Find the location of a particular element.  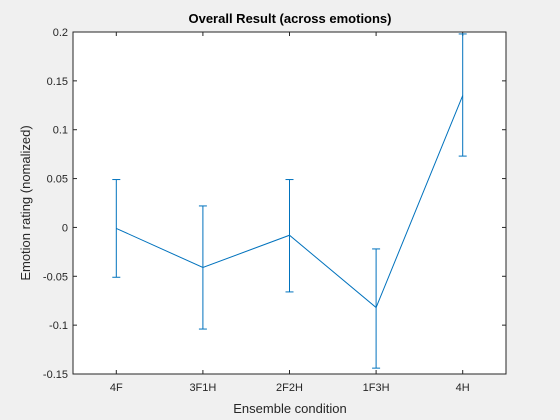

x-tick-label: 4H is located at coordinates (463, 388).